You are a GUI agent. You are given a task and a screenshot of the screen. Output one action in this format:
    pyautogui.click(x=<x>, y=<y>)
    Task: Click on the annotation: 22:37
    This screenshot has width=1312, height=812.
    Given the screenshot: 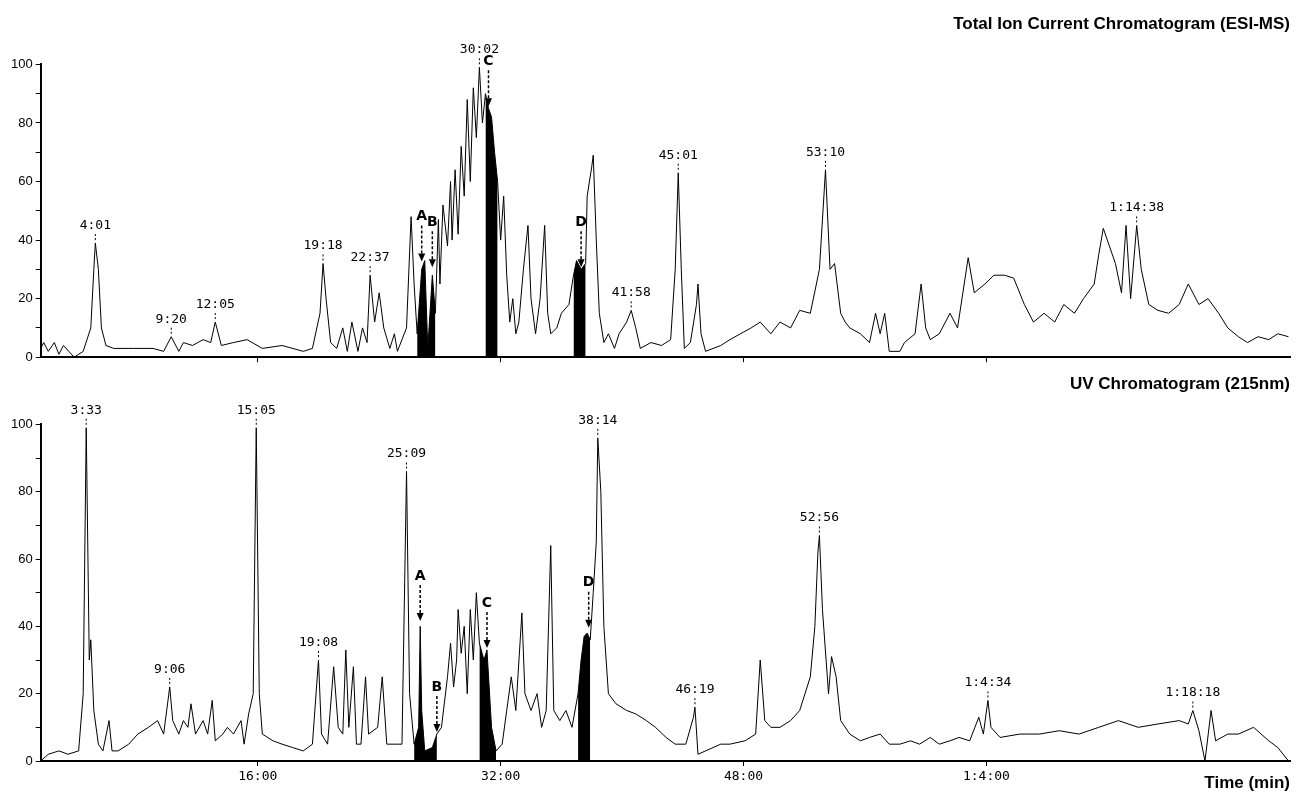 What is the action you would take?
    pyautogui.click(x=370, y=257)
    